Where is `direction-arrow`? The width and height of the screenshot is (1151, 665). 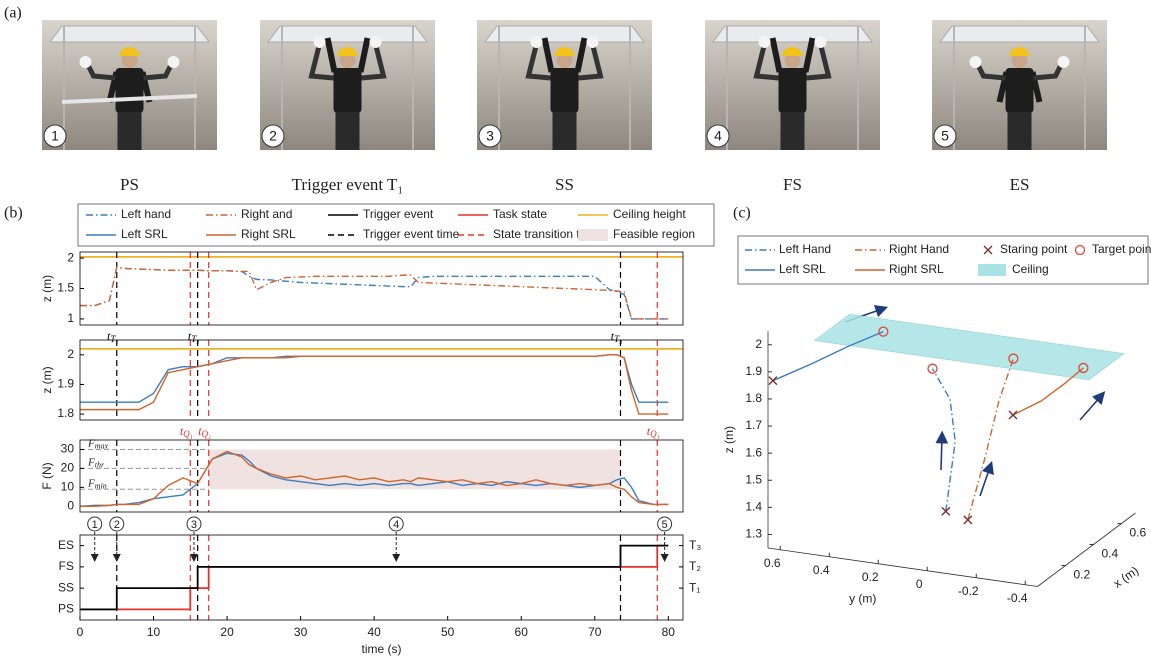 direction-arrow is located at coordinates (942, 450).